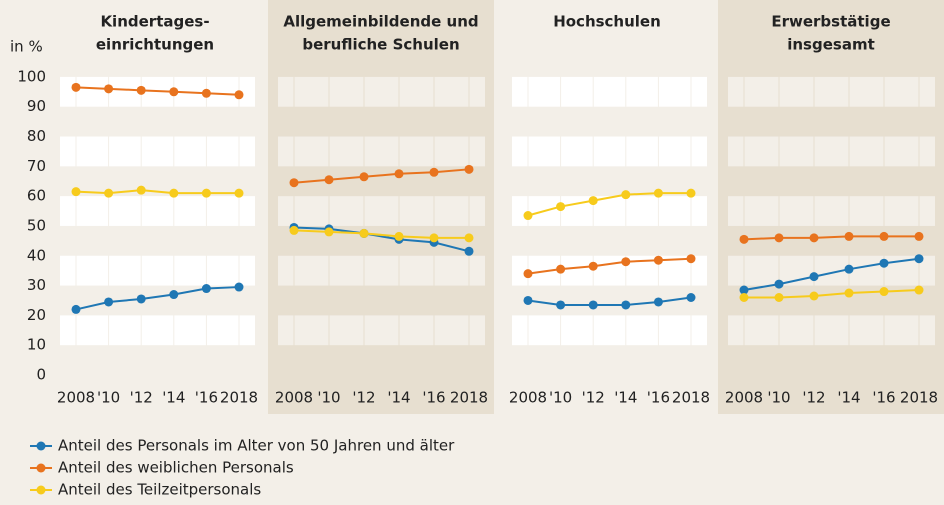 This screenshot has height=505, width=944. I want to click on panel-title: Kindertages-, so click(154, 22).